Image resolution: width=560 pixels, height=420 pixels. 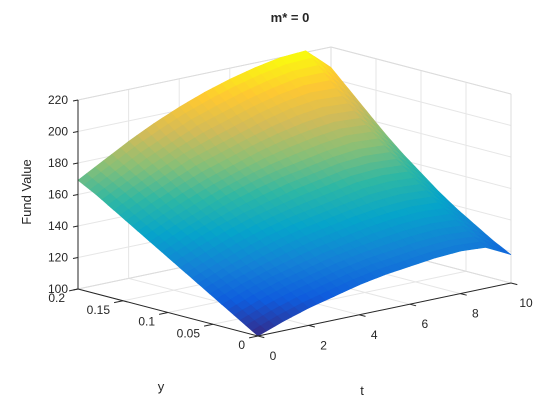 I want to click on x-tick-label: 10, so click(x=526, y=303).